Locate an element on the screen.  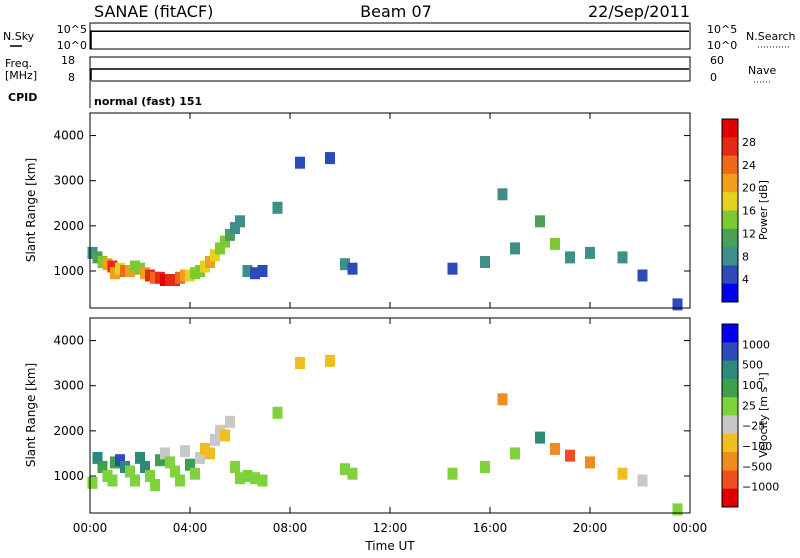
velocity-x-tick-label: 16:00 is located at coordinates (490, 528).